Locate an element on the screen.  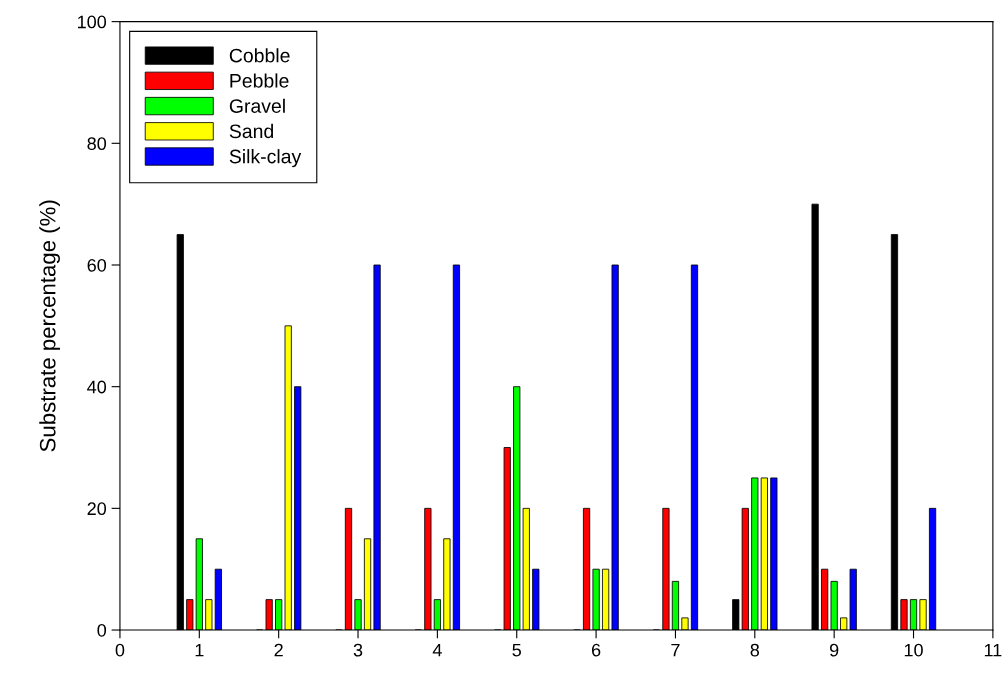
x-tick-label: 2 is located at coordinates (278, 650).